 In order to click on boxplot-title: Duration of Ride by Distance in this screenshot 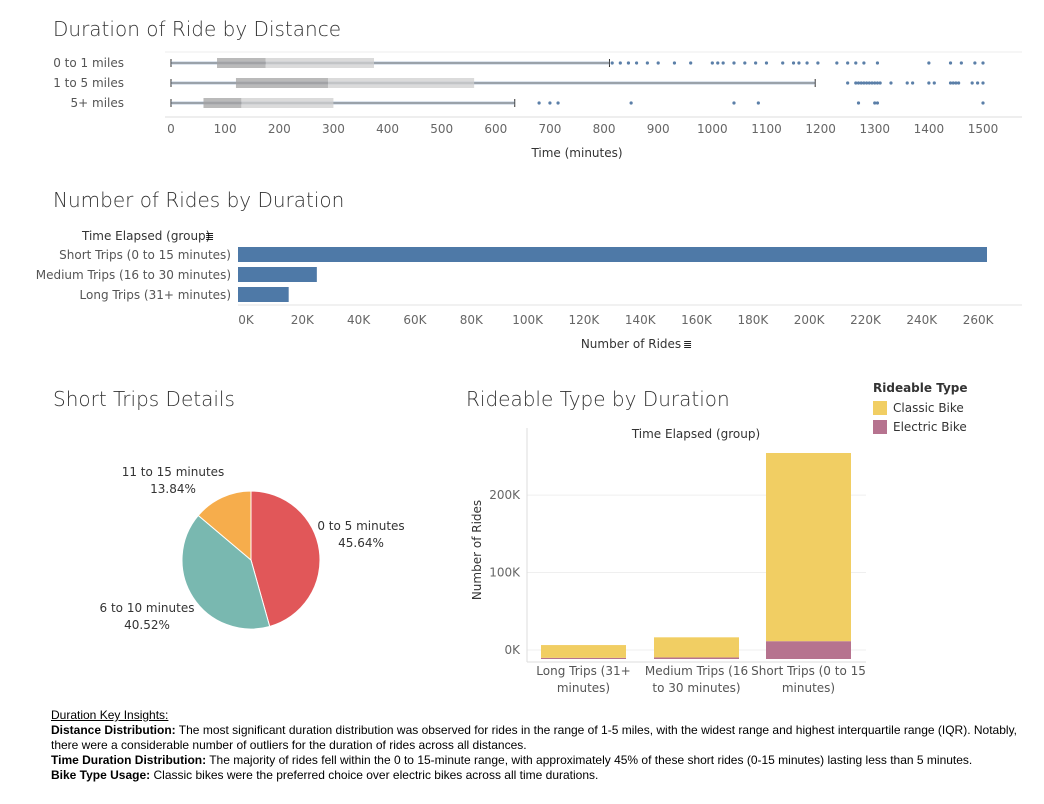, I will do `click(197, 29)`.